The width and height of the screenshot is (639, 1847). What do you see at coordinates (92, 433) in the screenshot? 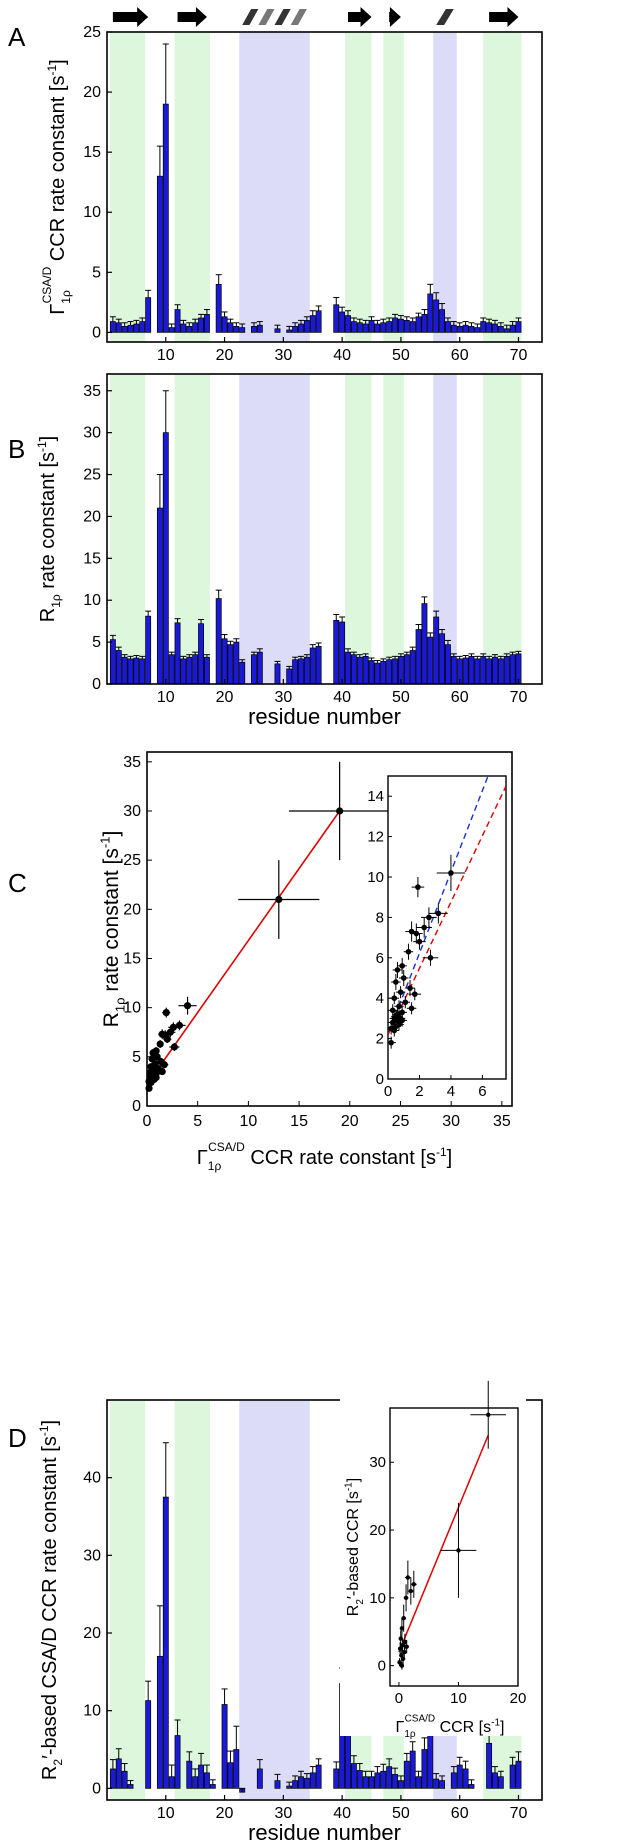
I see `y-tick-label: 30` at bounding box center [92, 433].